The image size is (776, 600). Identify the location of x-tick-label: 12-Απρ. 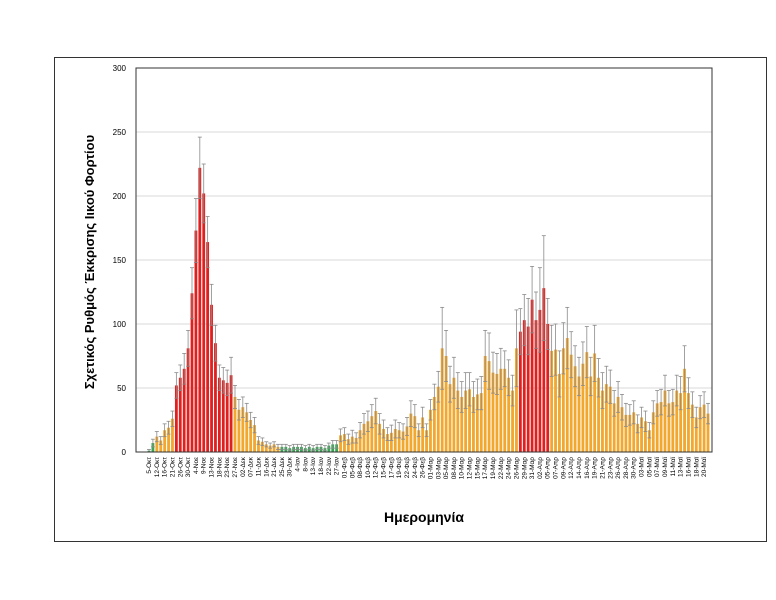
(571, 468).